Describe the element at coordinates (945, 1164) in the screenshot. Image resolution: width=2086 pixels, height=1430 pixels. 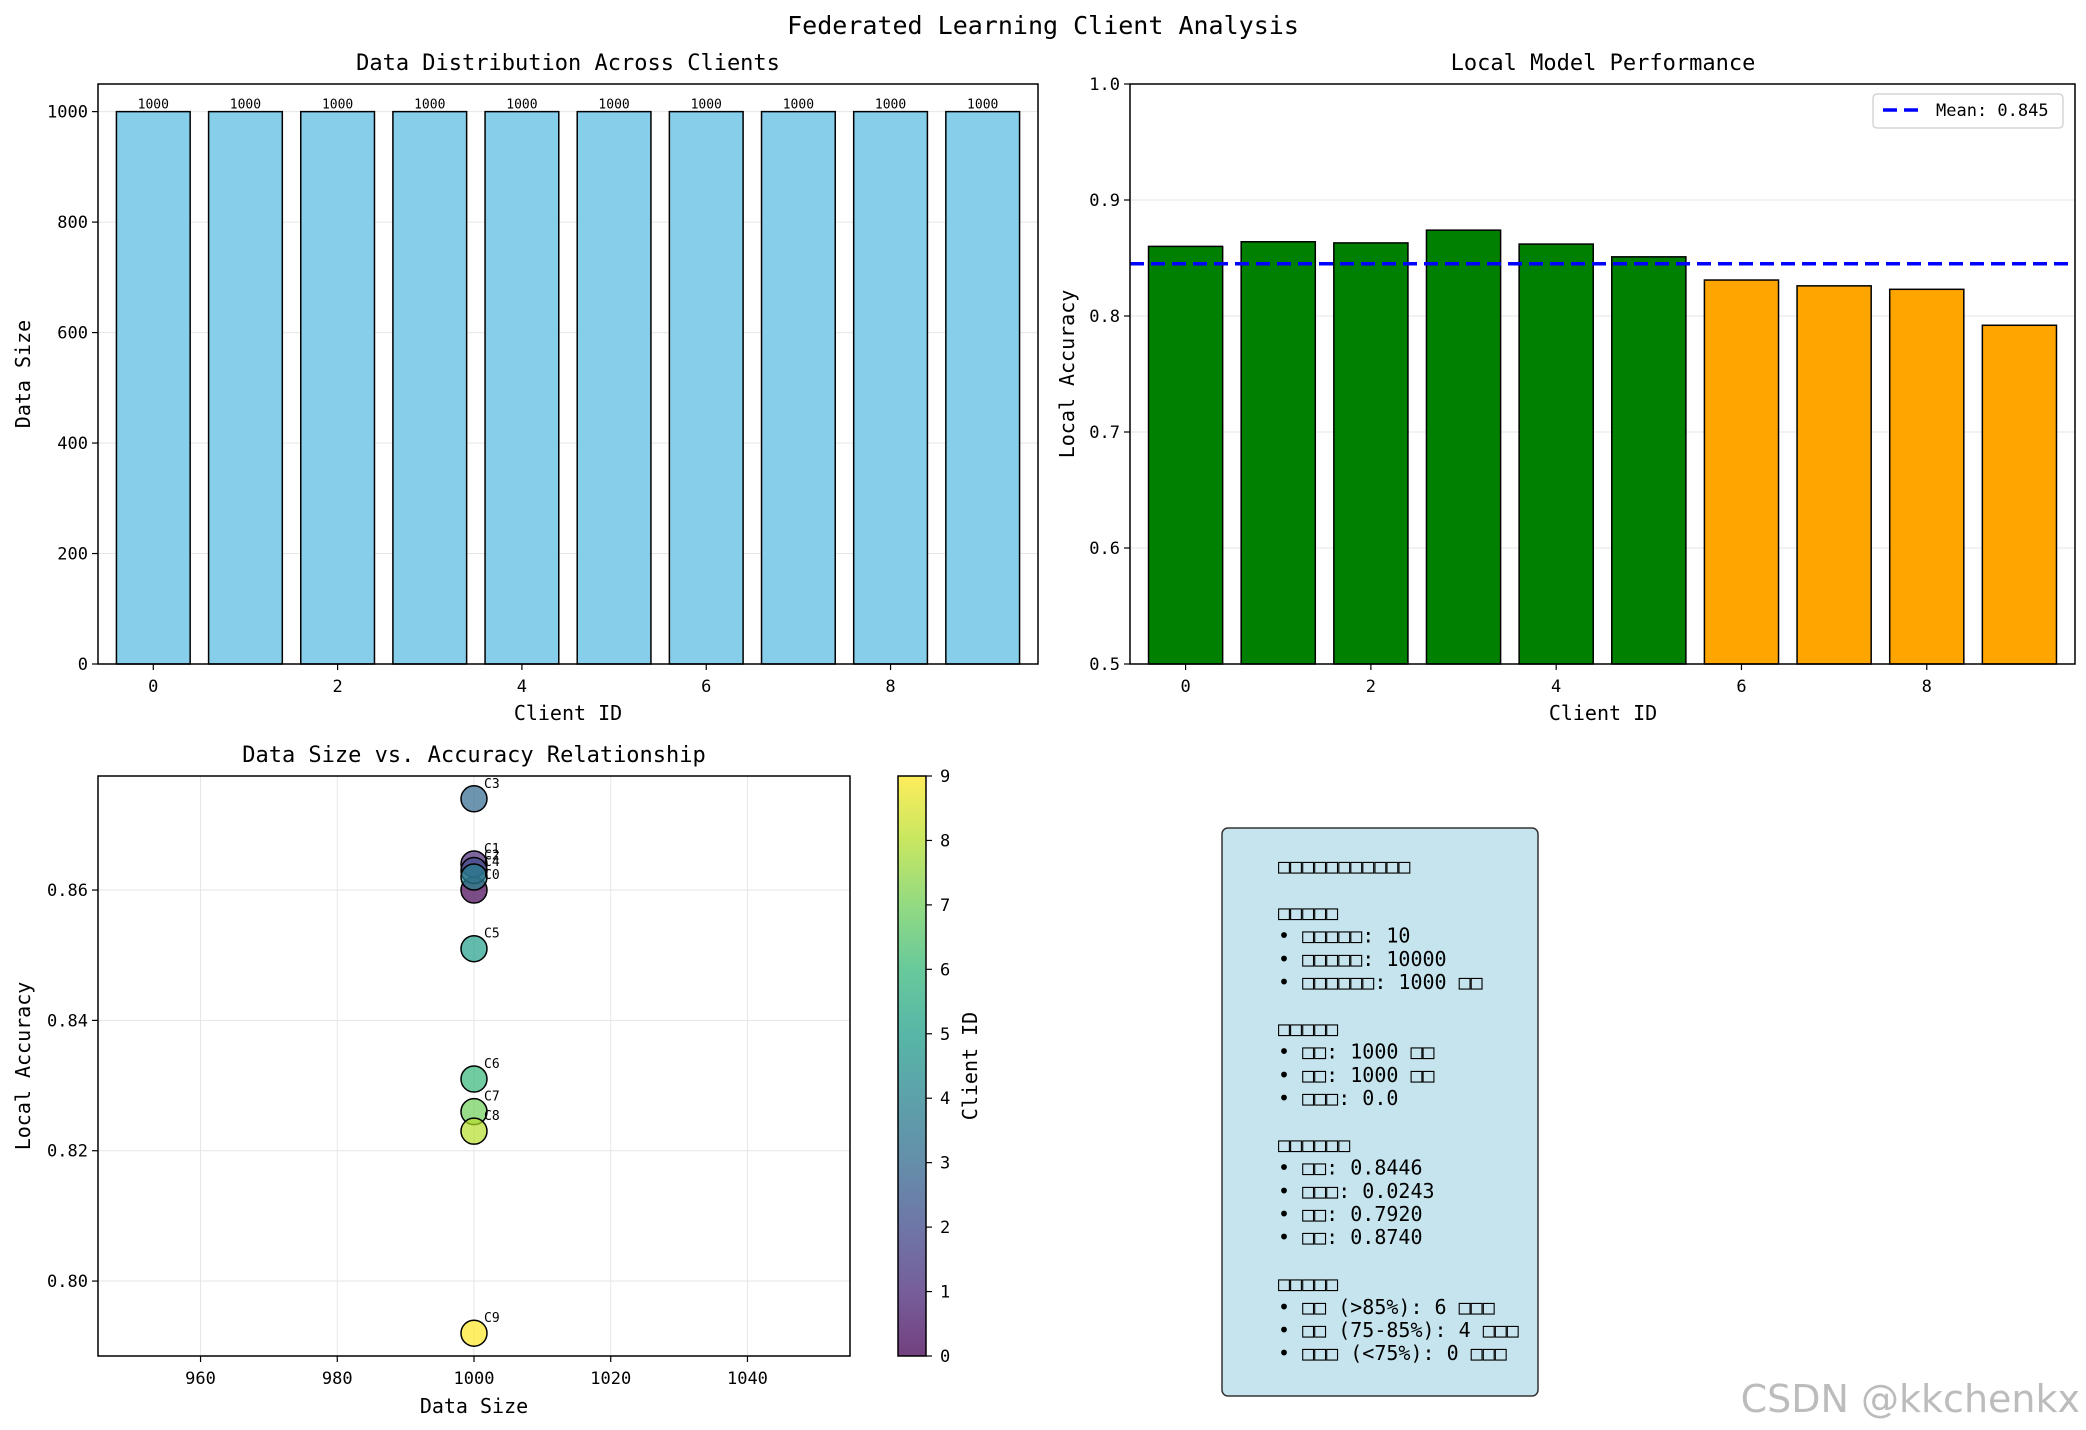
I see `colorbar-tick-label: 3` at that location.